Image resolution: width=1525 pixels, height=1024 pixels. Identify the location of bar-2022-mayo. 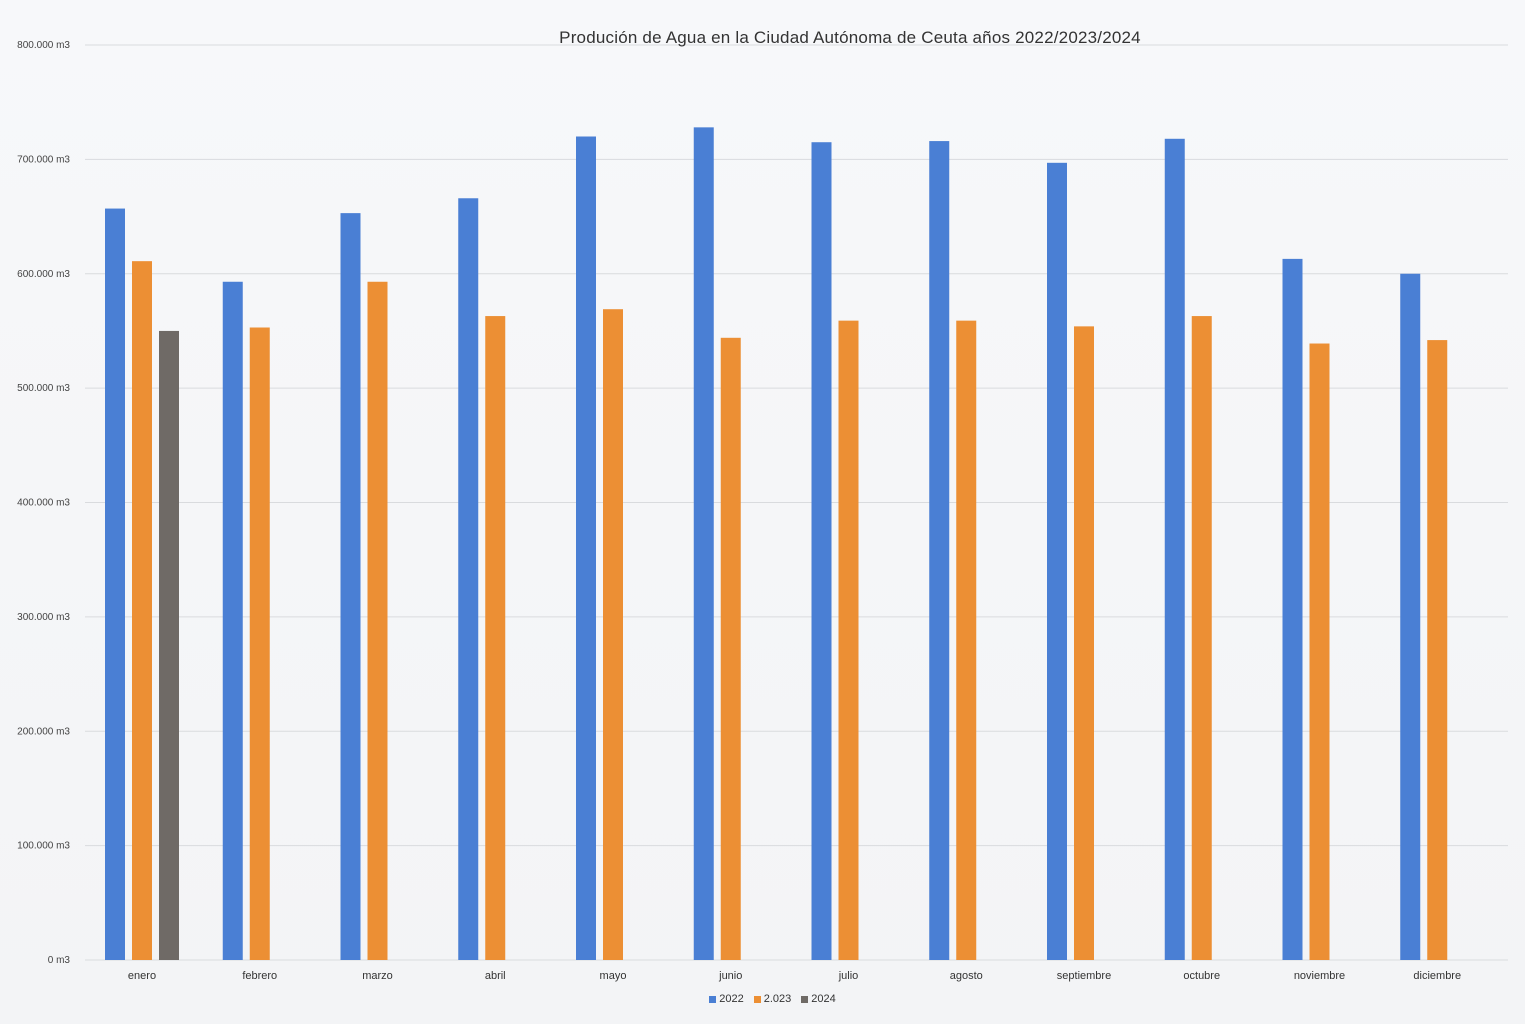
(586, 548).